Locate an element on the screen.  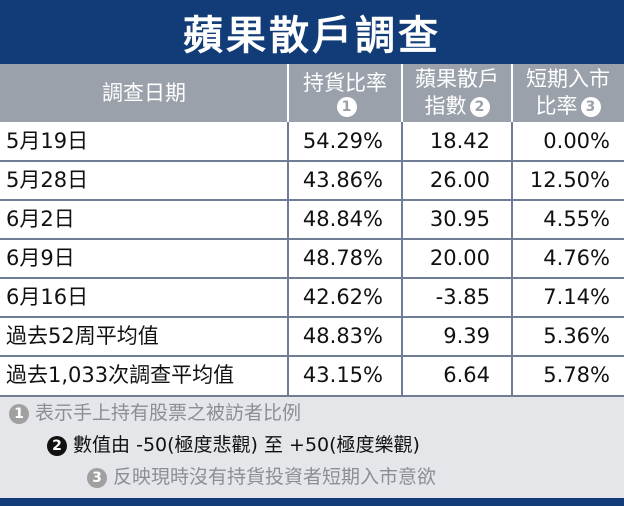
cell-holding: 48.83% is located at coordinates (342, 336).